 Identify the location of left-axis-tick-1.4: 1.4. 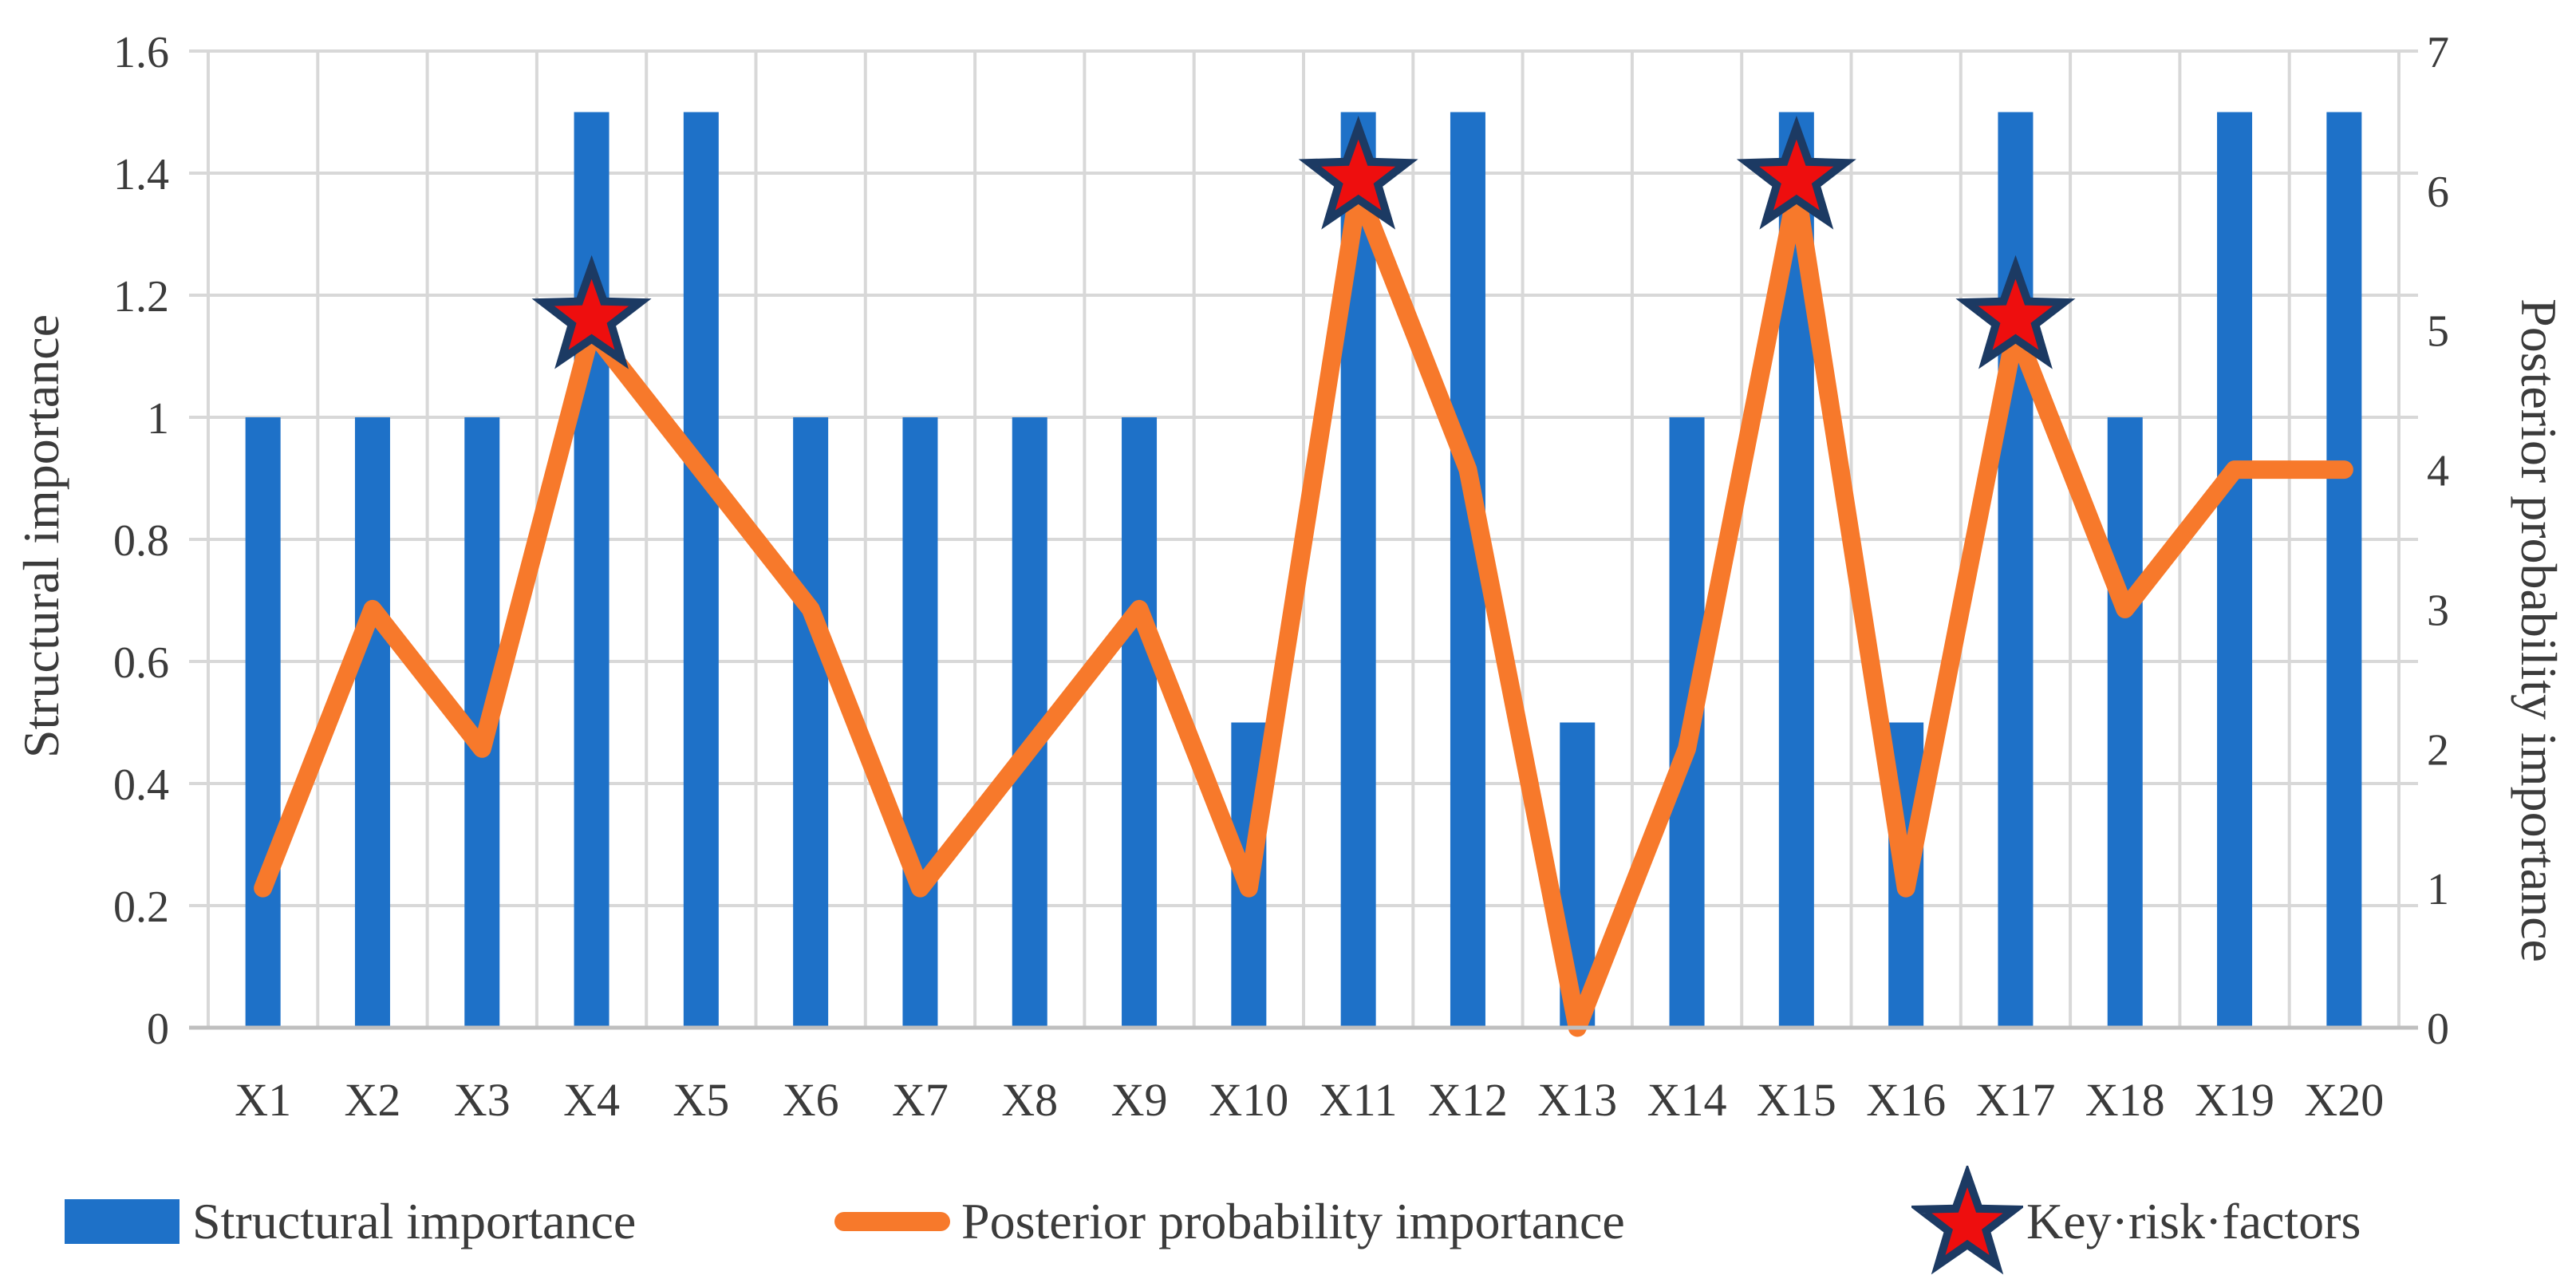
(141, 174).